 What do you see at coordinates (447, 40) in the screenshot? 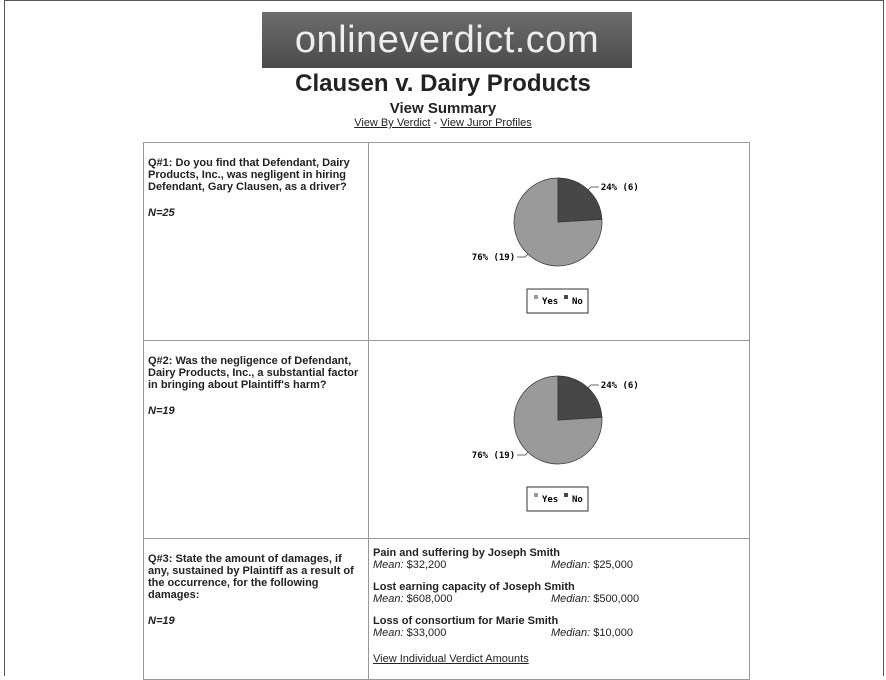
I see `logo: onlineverdict.com` at bounding box center [447, 40].